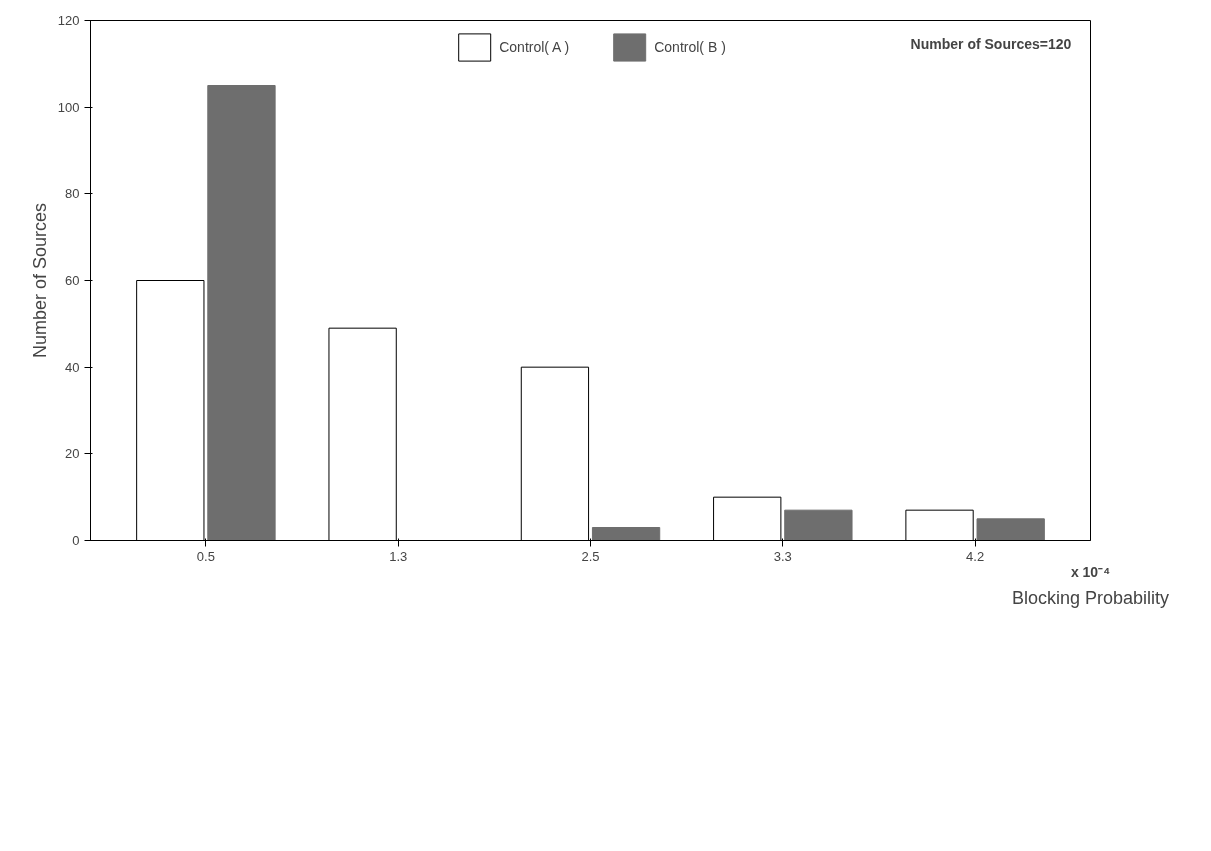 This screenshot has width=1211, height=851. I want to click on y-tick-label: 40, so click(72, 367).